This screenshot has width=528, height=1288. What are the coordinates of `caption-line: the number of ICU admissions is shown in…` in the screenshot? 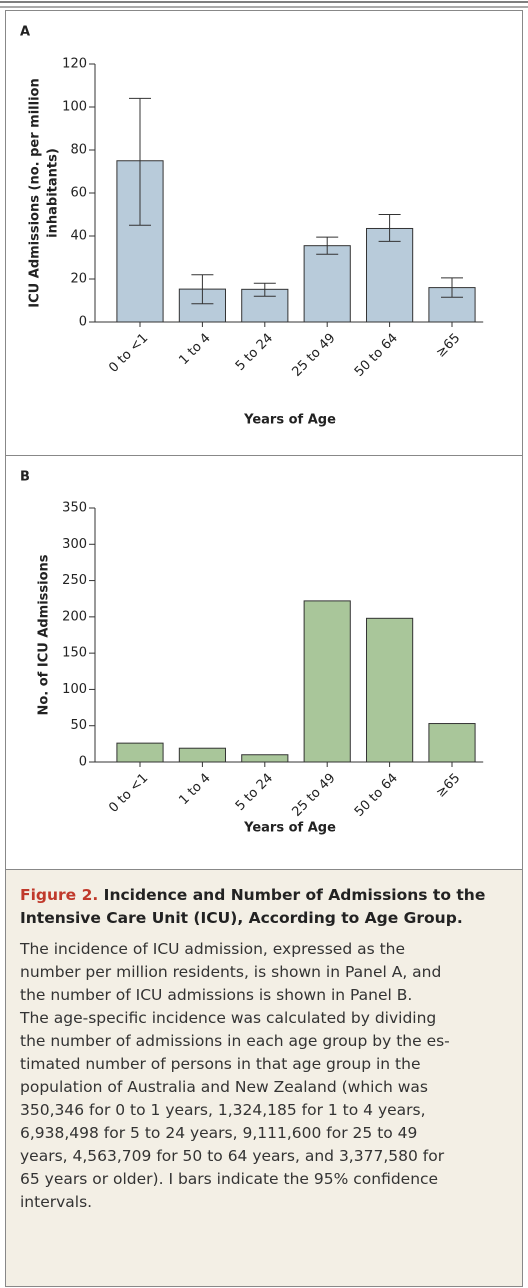 It's located at (216, 995).